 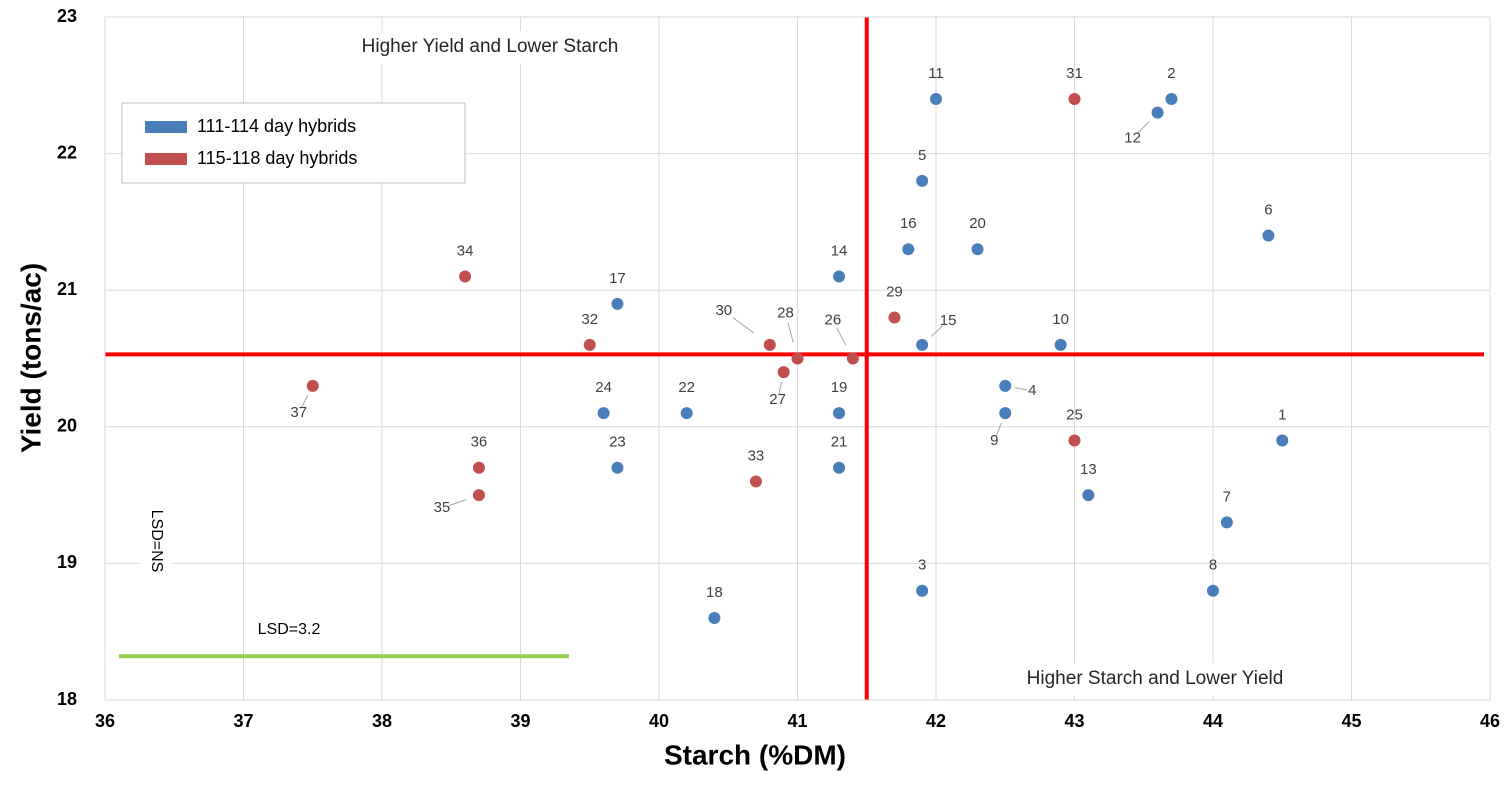 What do you see at coordinates (1490, 721) in the screenshot?
I see `x-tick-label: 46` at bounding box center [1490, 721].